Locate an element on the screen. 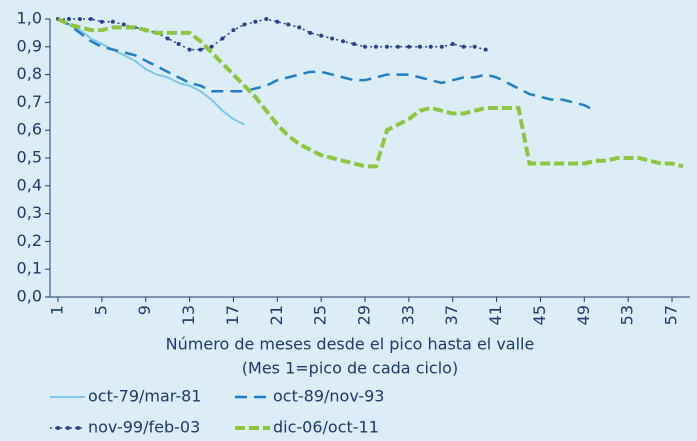  y-tick-label: 0,2 is located at coordinates (29, 240).